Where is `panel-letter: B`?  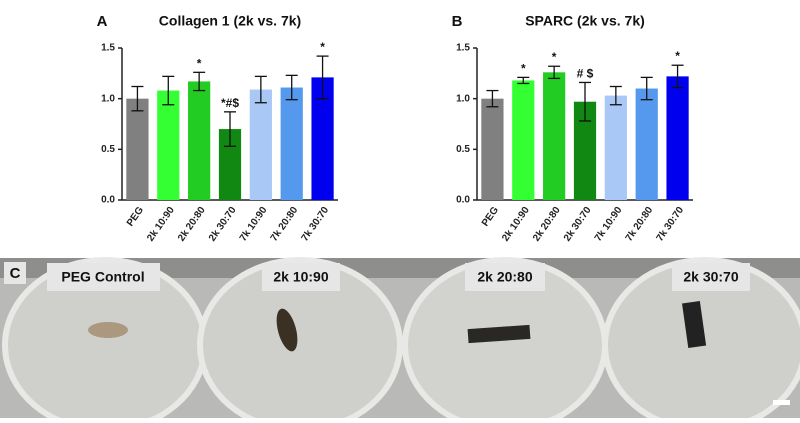
panel-letter: B is located at coordinates (457, 21).